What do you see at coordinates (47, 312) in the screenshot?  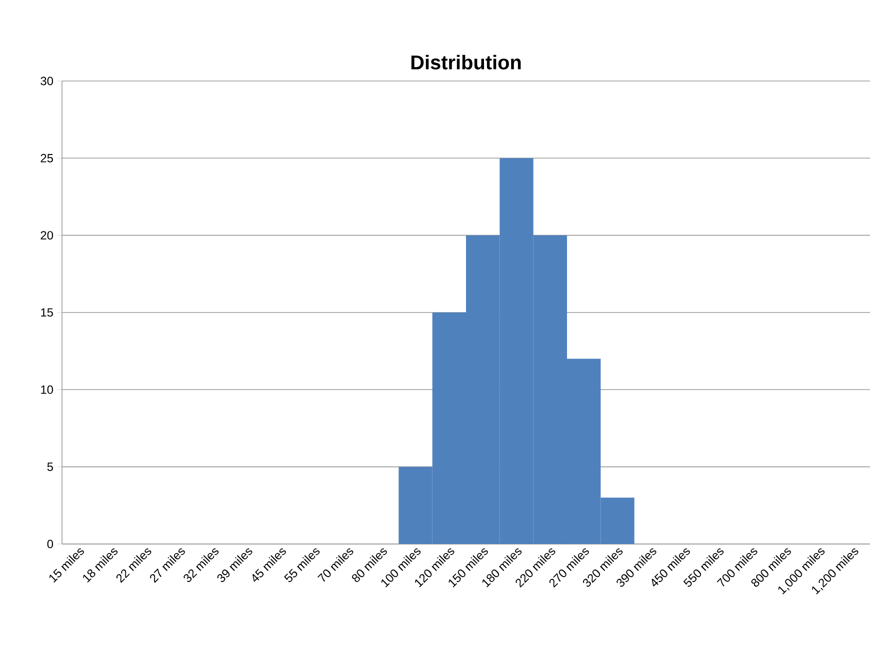 I see `y-tick-label: 15` at bounding box center [47, 312].